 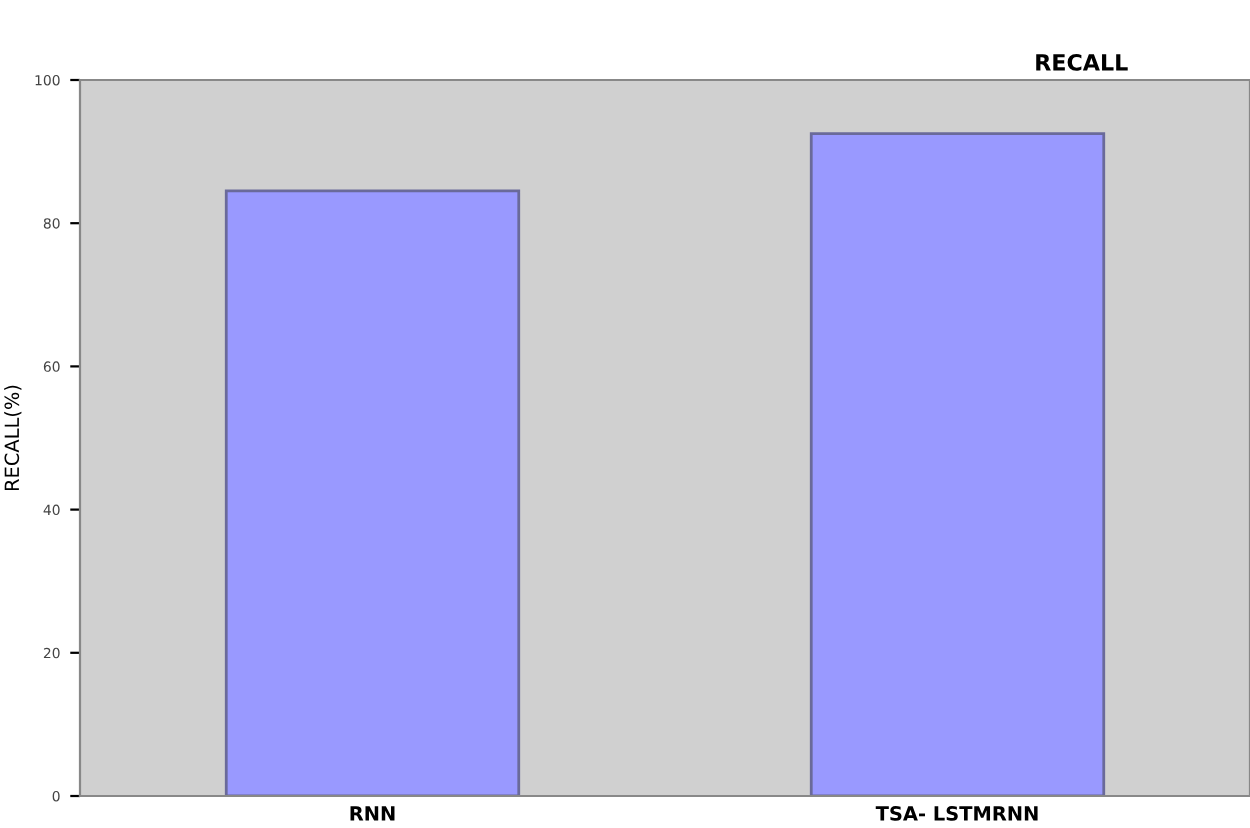 I want to click on x-tick-label: RNN, so click(x=372, y=813).